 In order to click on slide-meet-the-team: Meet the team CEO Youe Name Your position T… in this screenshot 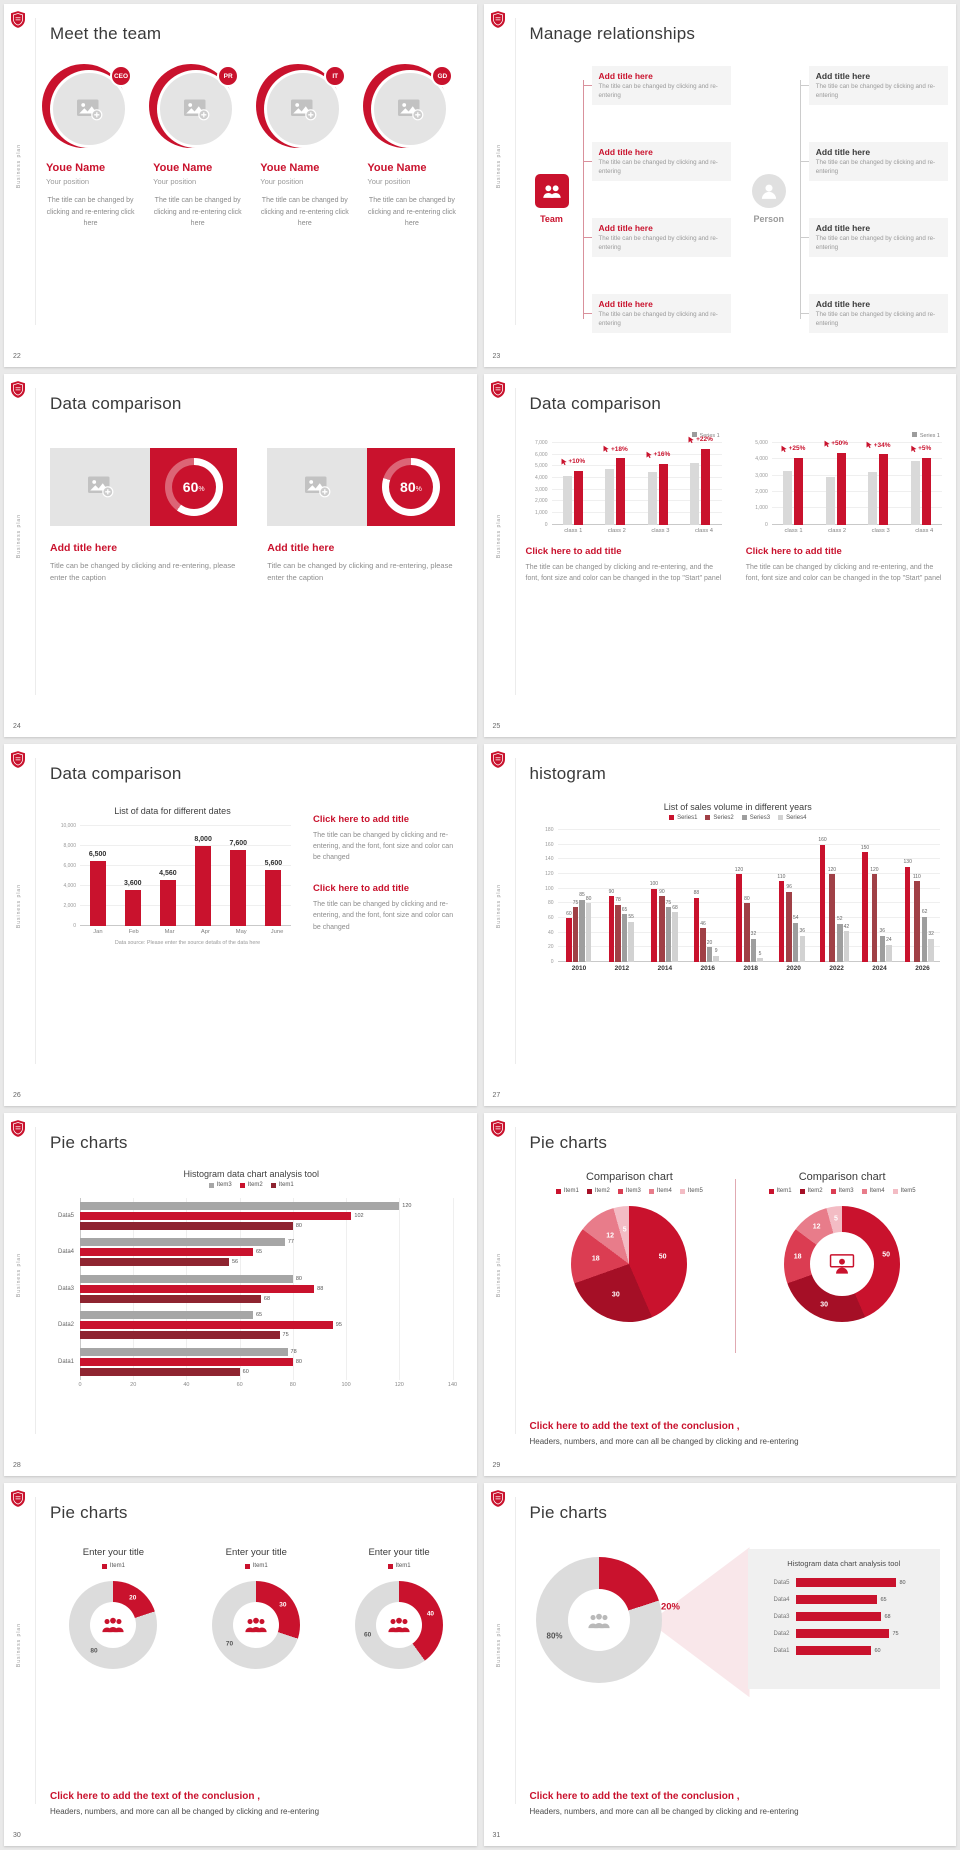, I will do `click(240, 185)`.